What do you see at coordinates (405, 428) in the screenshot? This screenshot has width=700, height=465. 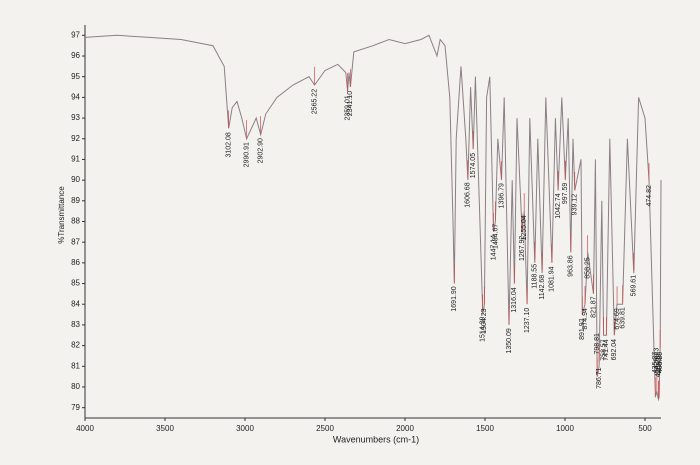 I see `x-tick-label: 2000` at bounding box center [405, 428].